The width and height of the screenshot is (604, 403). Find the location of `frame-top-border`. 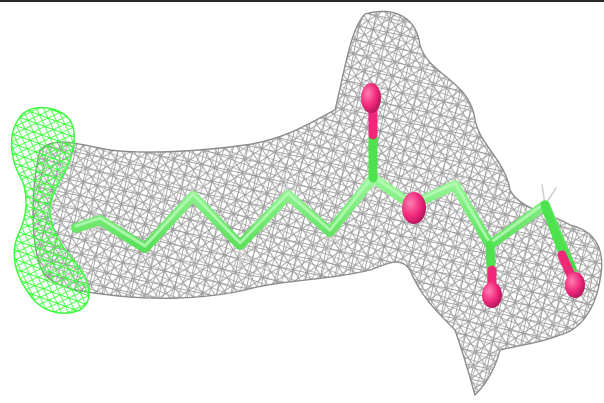

frame-top-border is located at coordinates (302, 1).